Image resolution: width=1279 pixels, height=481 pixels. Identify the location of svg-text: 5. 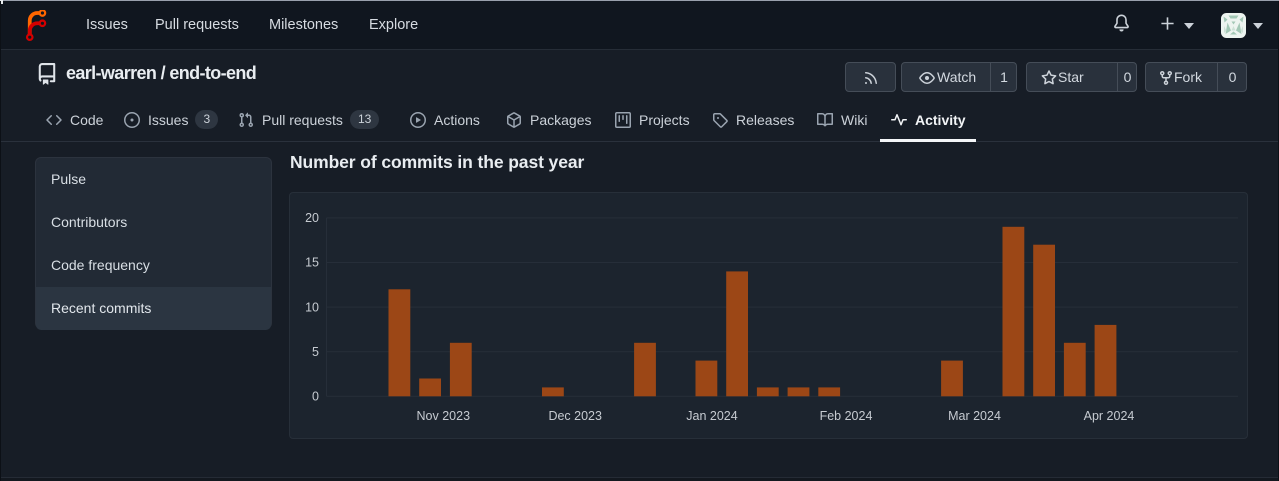
(315, 352).